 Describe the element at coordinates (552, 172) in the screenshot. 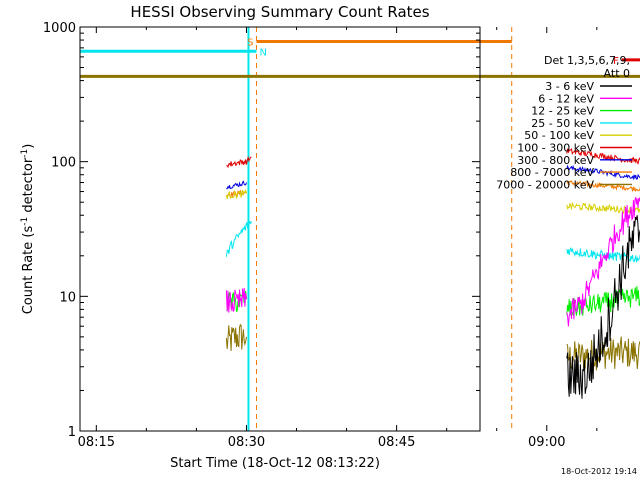

I see `legend-label-7: 800 - 7000 keV` at that location.